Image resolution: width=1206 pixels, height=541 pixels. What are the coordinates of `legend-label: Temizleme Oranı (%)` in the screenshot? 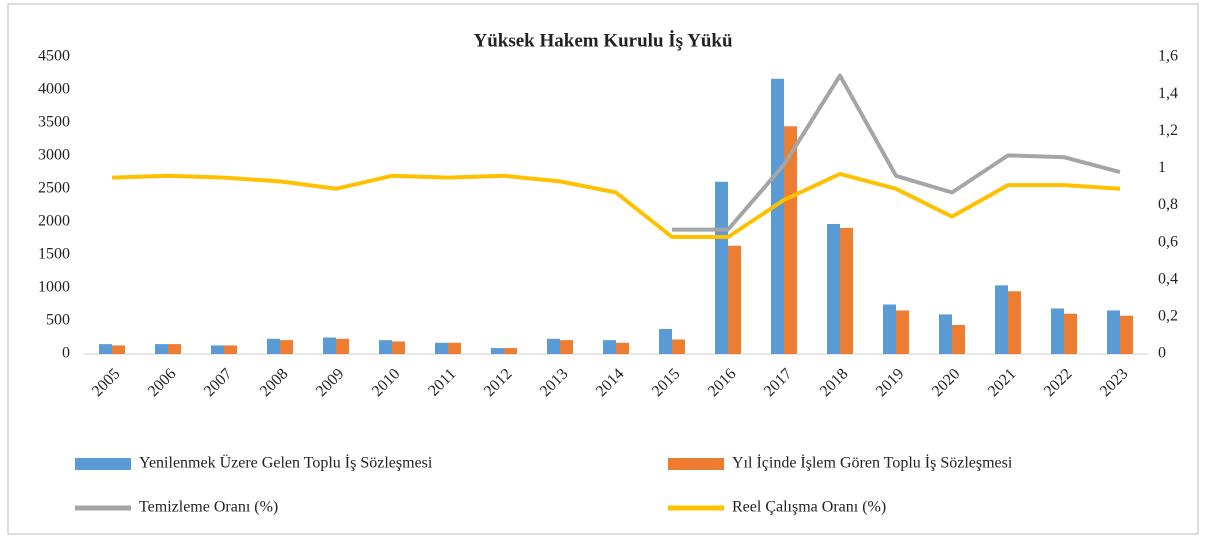 It's located at (208, 507).